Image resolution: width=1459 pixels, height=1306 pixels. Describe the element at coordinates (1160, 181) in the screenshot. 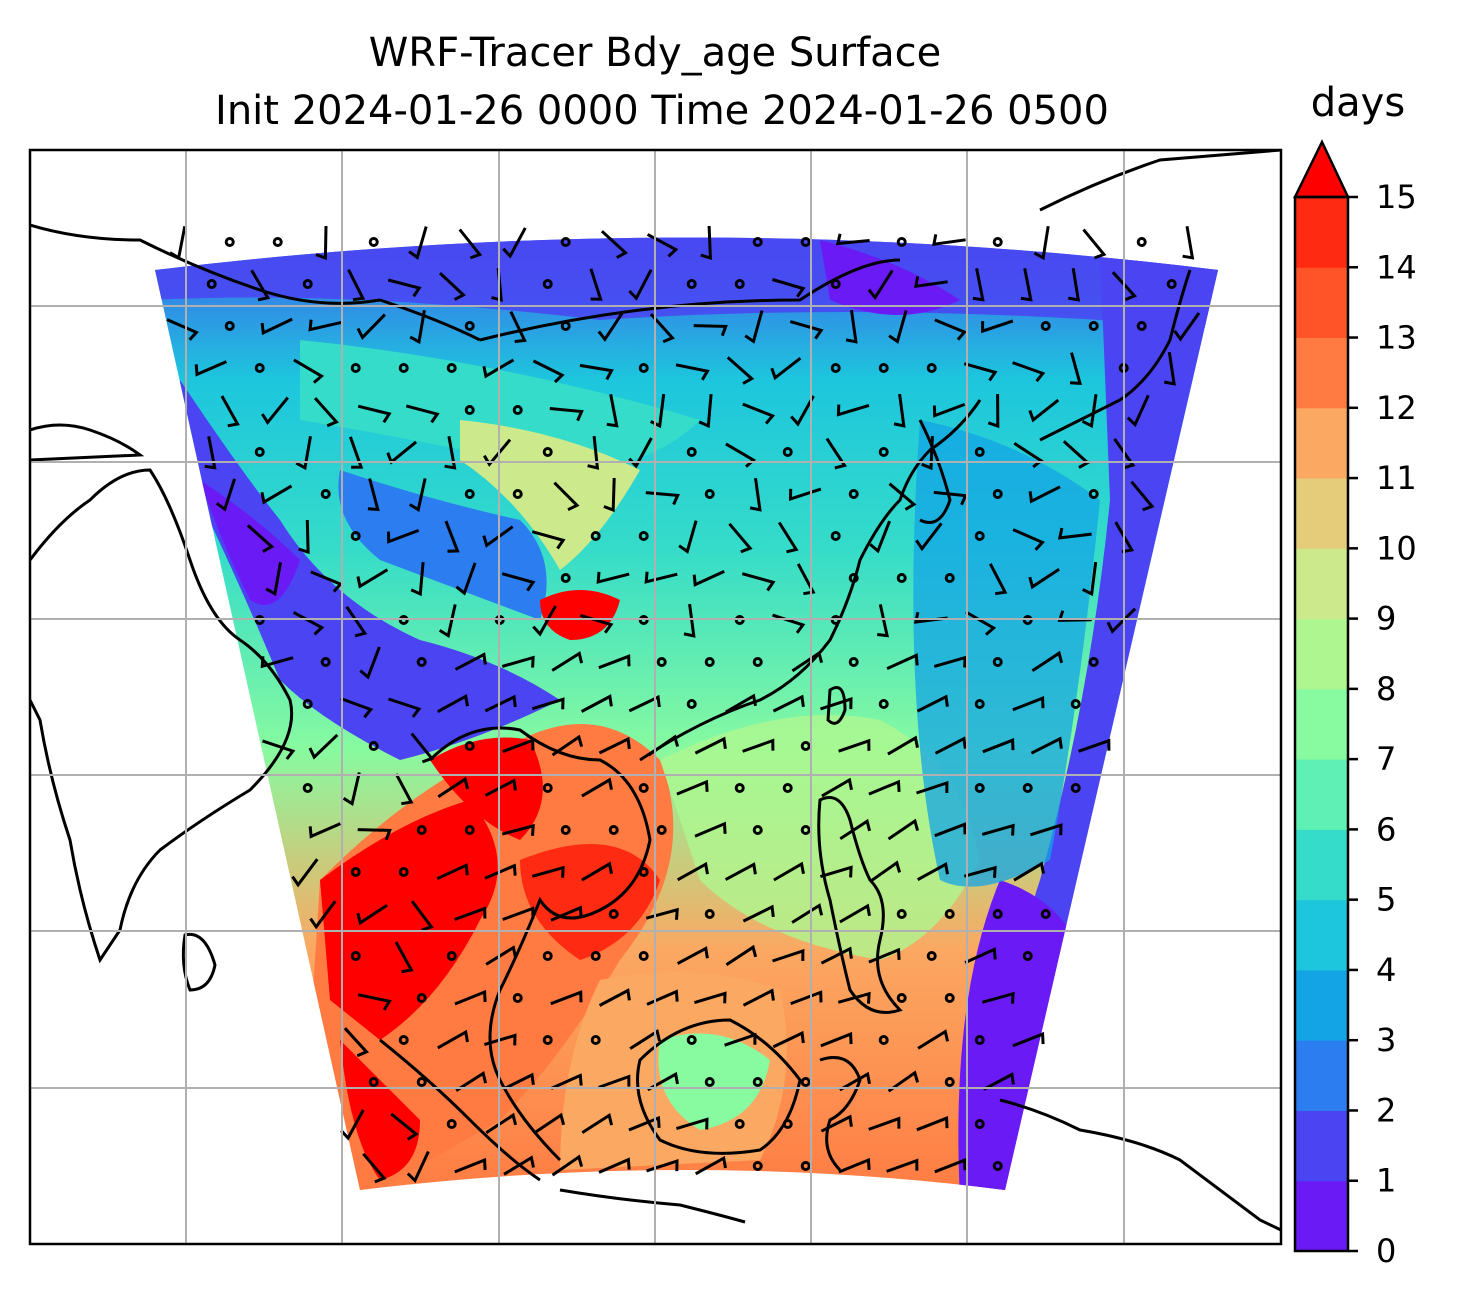

I see `russia-coastline` at that location.